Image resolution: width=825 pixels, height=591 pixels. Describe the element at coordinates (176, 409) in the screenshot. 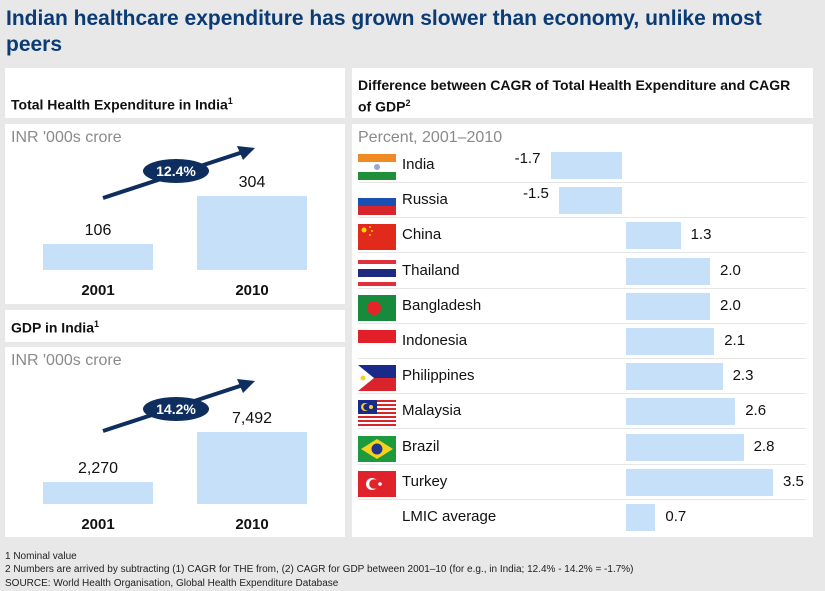

I see `gdp-cagr-badge: 14.2%` at that location.